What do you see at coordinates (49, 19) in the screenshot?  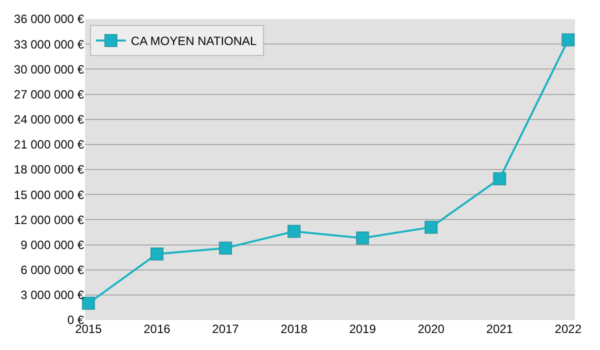 I see `y-tick-label: 36 000 000 €` at bounding box center [49, 19].